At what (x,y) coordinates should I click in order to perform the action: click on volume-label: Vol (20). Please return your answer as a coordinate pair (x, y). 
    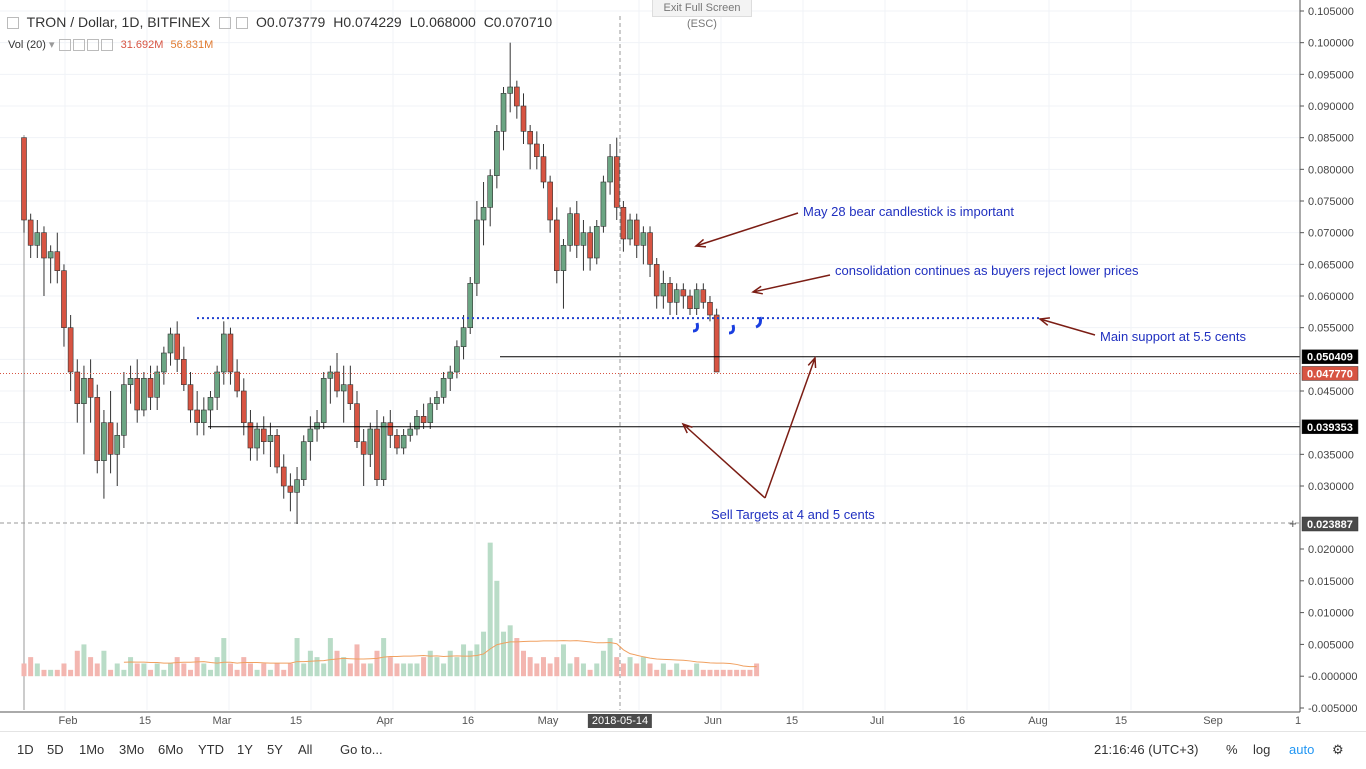
    Looking at the image, I should click on (27, 45).